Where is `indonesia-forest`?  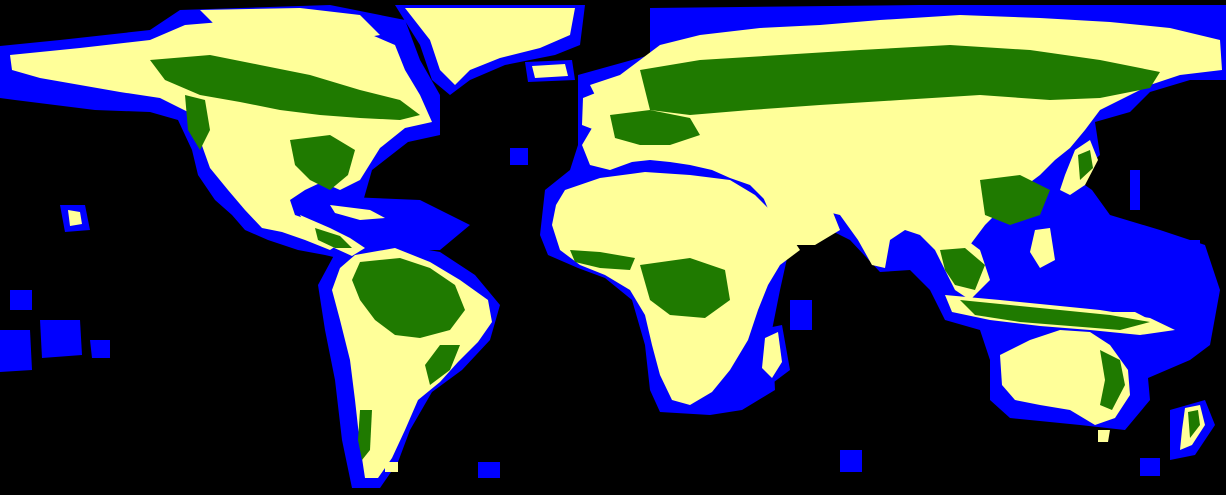 indonesia-forest is located at coordinates (1055, 315).